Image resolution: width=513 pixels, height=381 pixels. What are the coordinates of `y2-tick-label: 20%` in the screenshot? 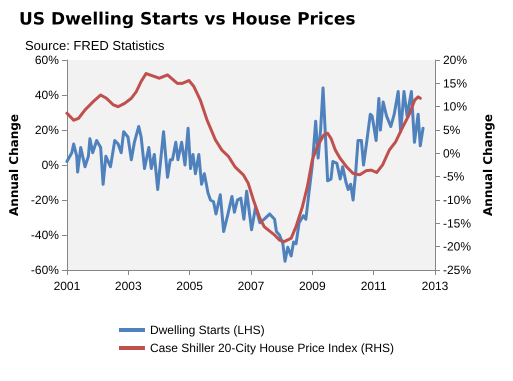 It's located at (455, 60).